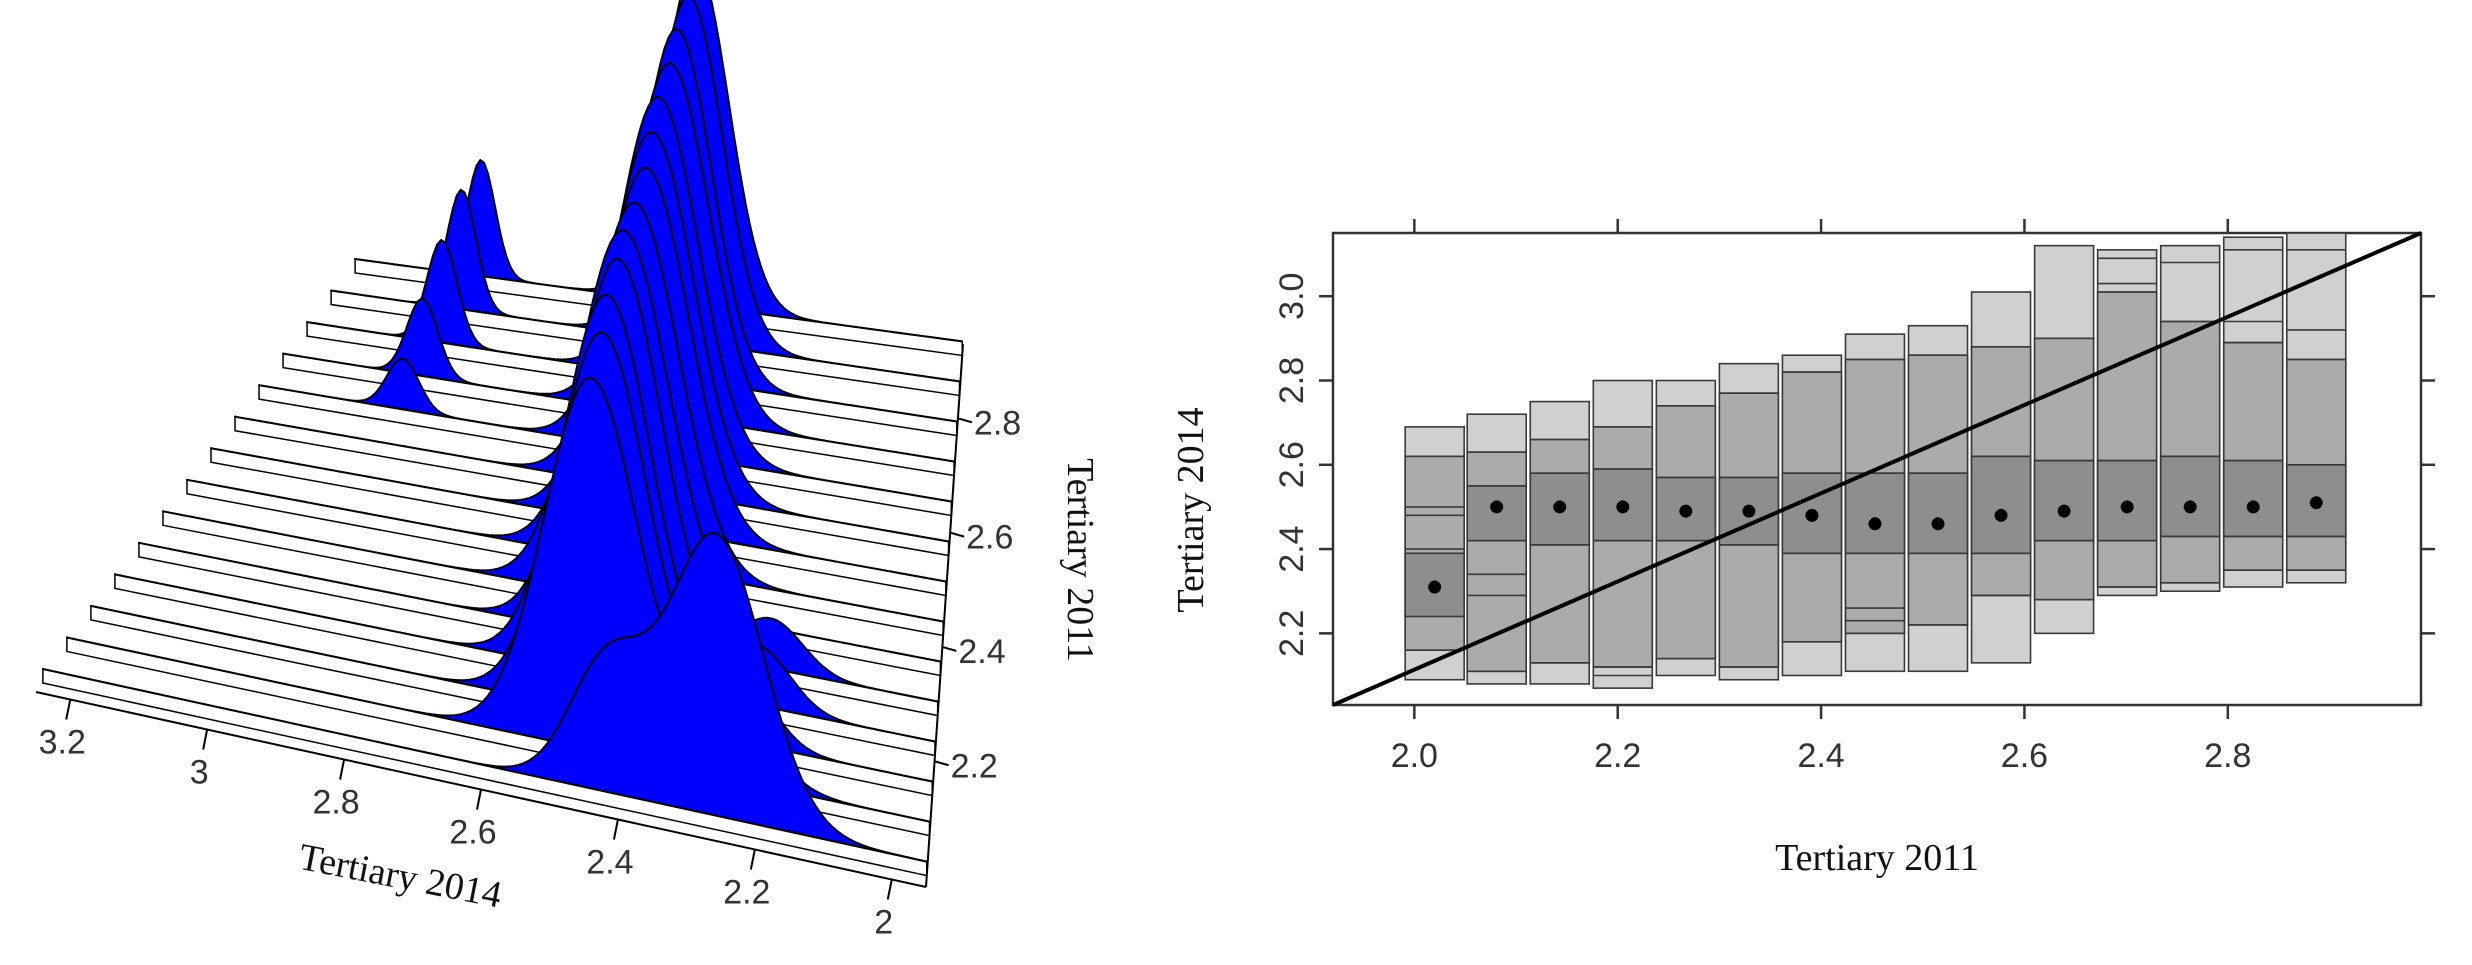 Image resolution: width=2472 pixels, height=965 pixels. What do you see at coordinates (981, 652) in the screenshot?
I see `ridge-y-tick-label: 2.4` at bounding box center [981, 652].